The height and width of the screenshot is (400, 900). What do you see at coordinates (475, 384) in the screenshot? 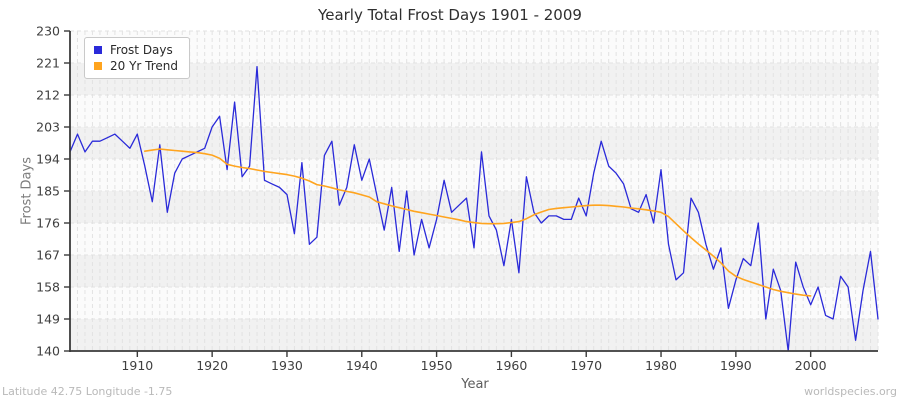
I see `x-axis-title: Year` at bounding box center [475, 384].